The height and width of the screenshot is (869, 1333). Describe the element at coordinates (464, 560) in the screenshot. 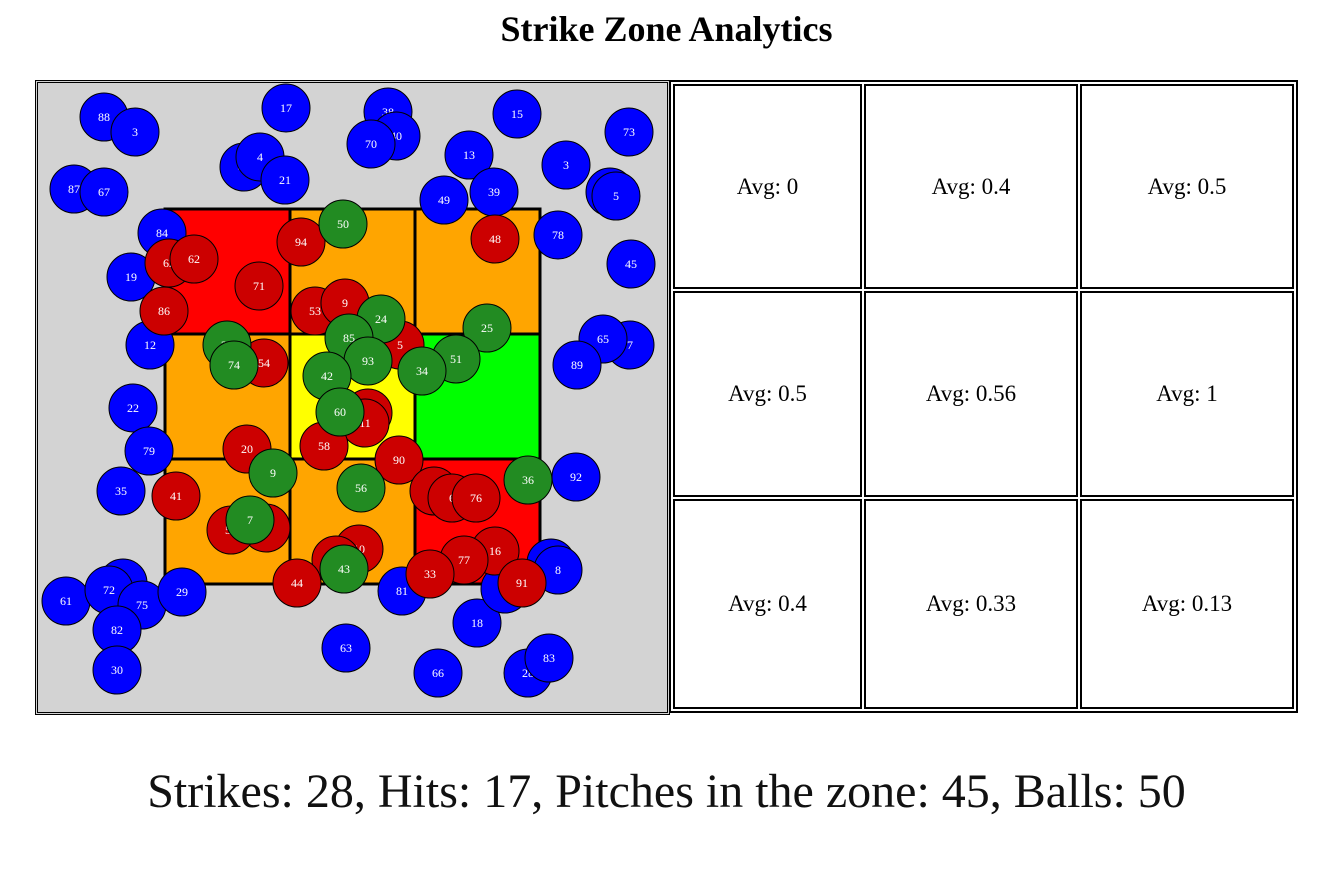

I see `pitch-number: 77` at that location.